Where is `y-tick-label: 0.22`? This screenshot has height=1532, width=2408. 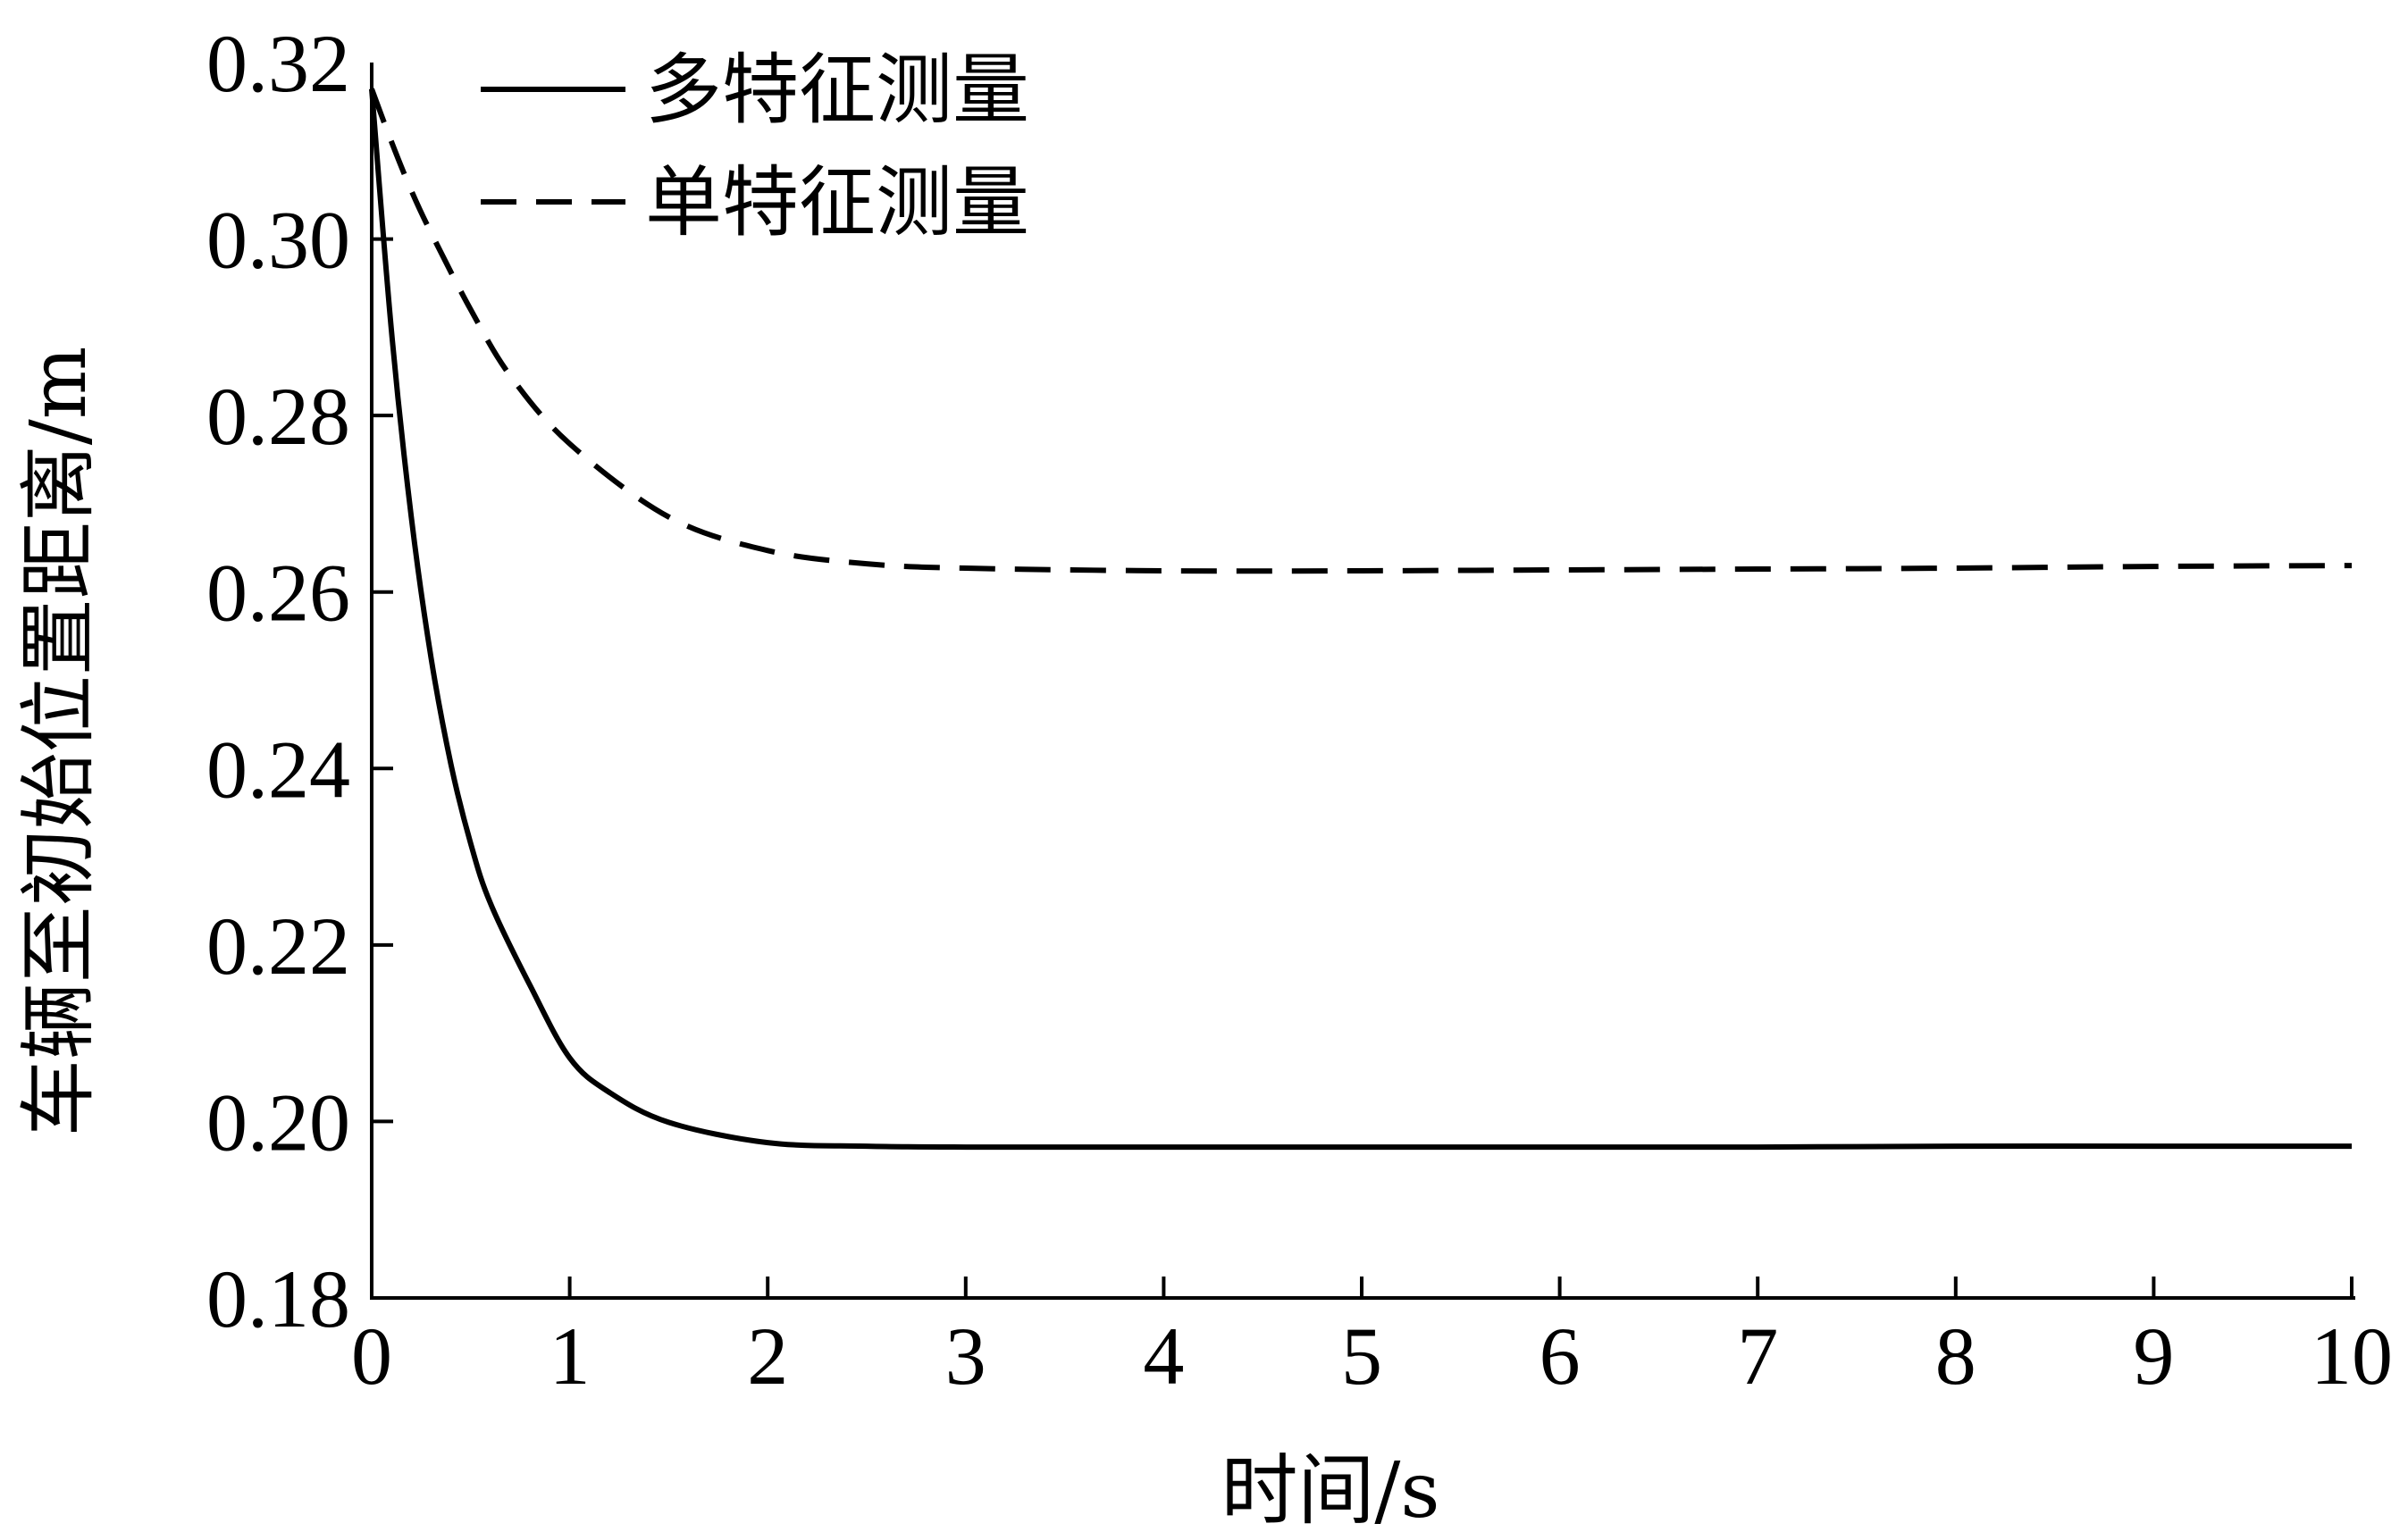
y-tick-label: 0.22 is located at coordinates (278, 946).